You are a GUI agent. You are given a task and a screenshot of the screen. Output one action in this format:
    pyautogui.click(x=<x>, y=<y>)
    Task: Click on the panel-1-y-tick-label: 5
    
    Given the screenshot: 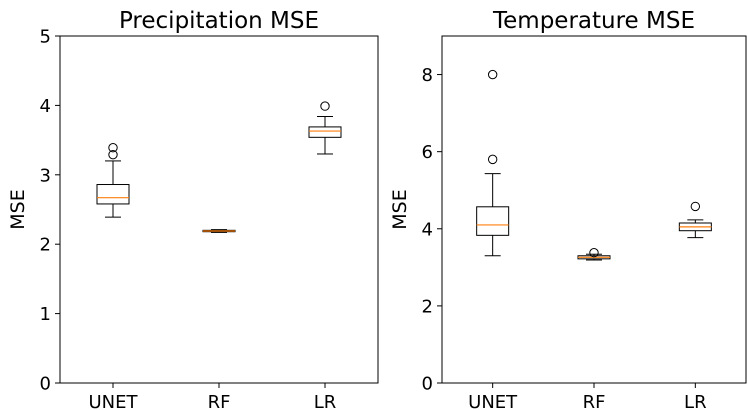 What is the action you would take?
    pyautogui.click(x=45, y=37)
    